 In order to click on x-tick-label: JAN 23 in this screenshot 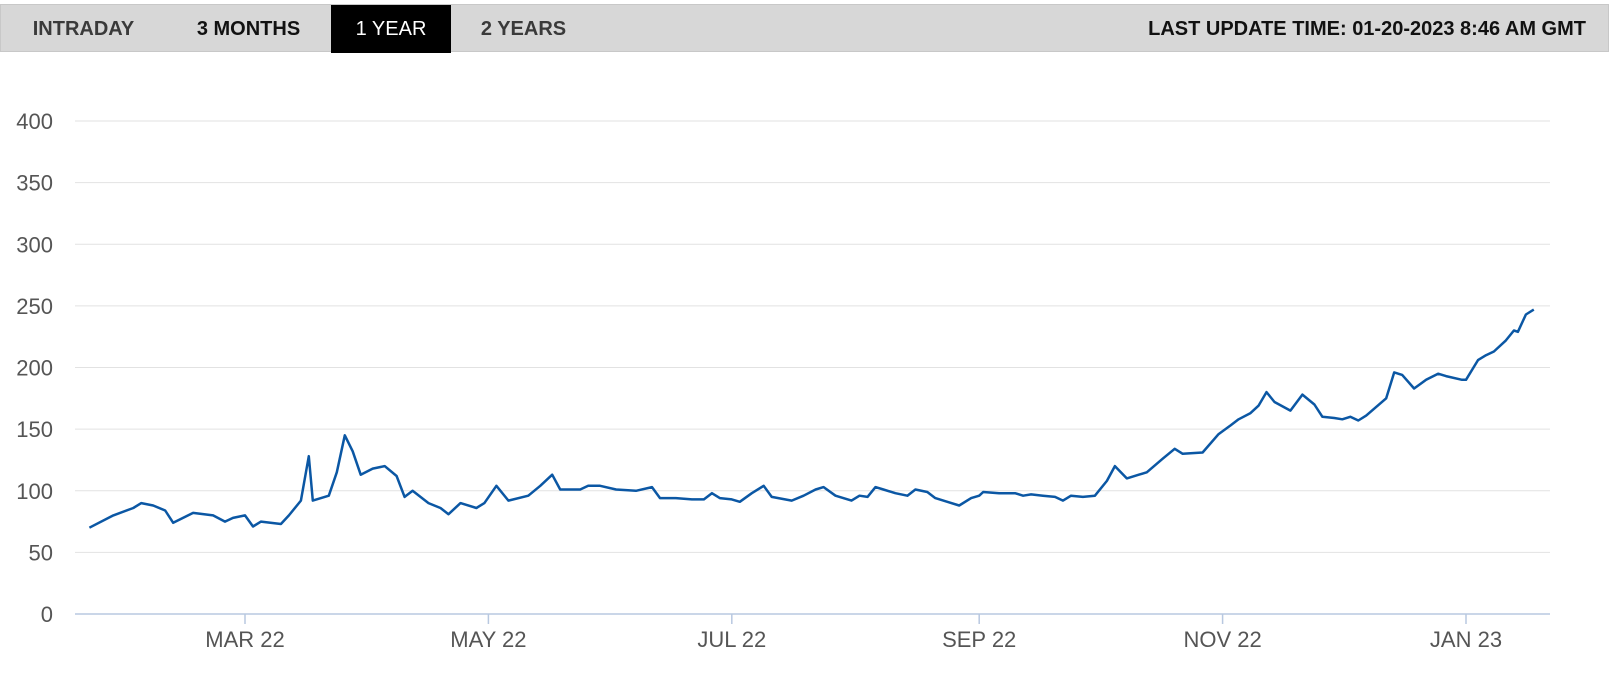, I will do `click(1466, 639)`.